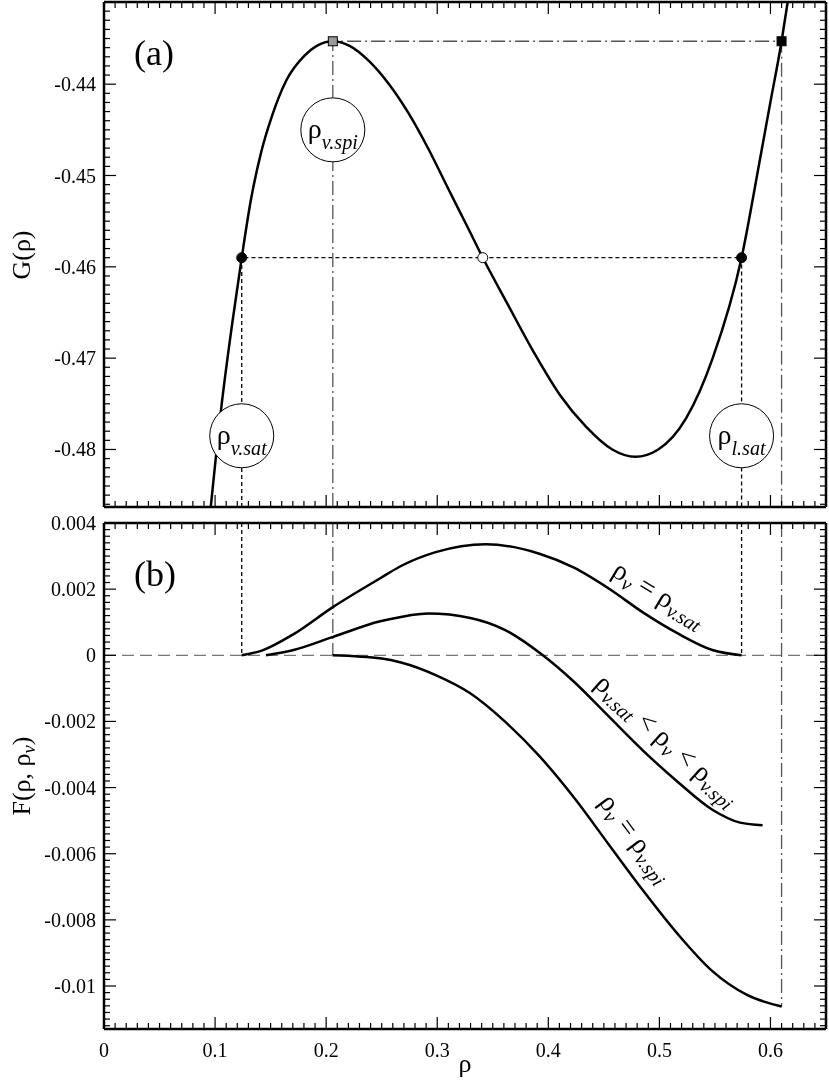 The image size is (829, 1081). What do you see at coordinates (242, 439) in the screenshot?
I see `annotation: ρ$_{v.sat}$` at bounding box center [242, 439].